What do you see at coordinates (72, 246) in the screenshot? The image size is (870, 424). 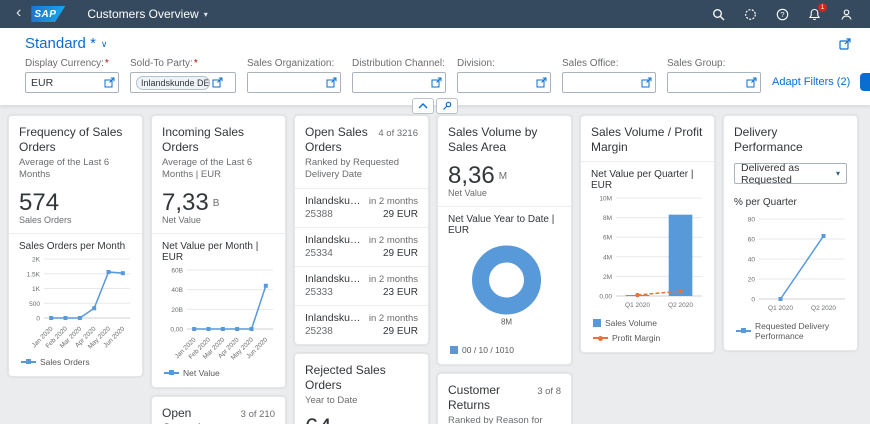 I see `chart-title: Sales Orders per Month` at bounding box center [72, 246].